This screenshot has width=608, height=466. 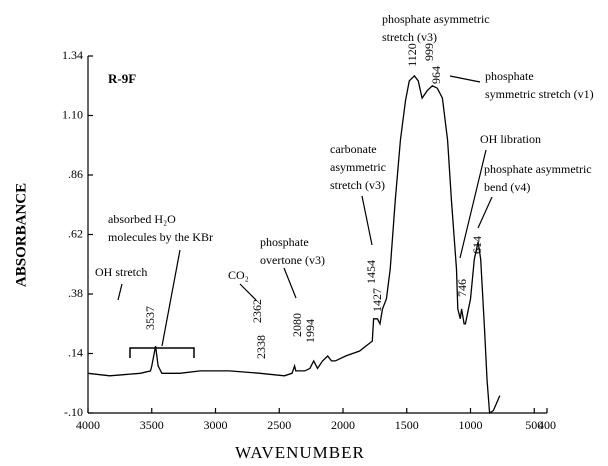 What do you see at coordinates (75, 233) in the screenshot?
I see `y-tick-label: .62` at bounding box center [75, 233].